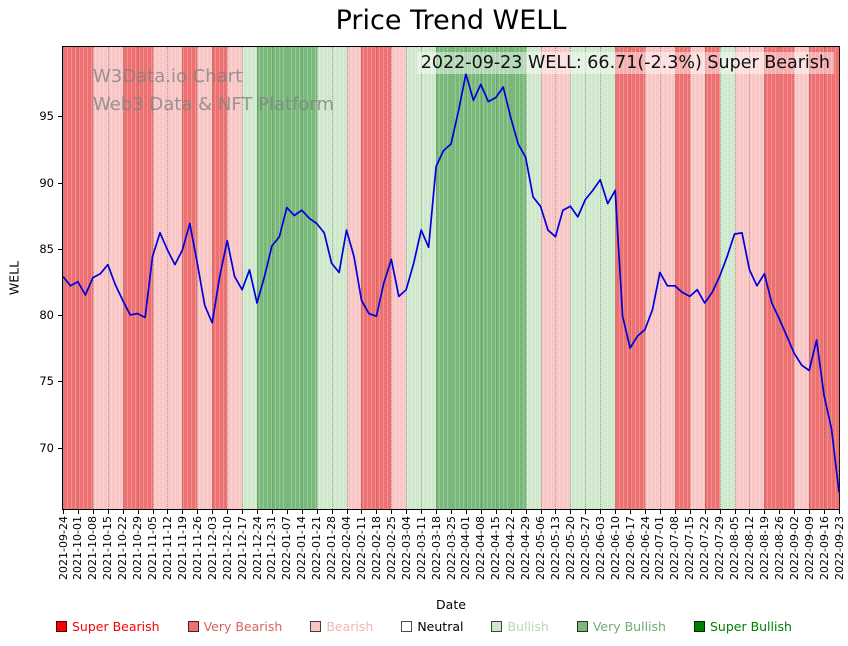  I want to click on x-tick-label-text: 2022-04-08, so click(481, 548).